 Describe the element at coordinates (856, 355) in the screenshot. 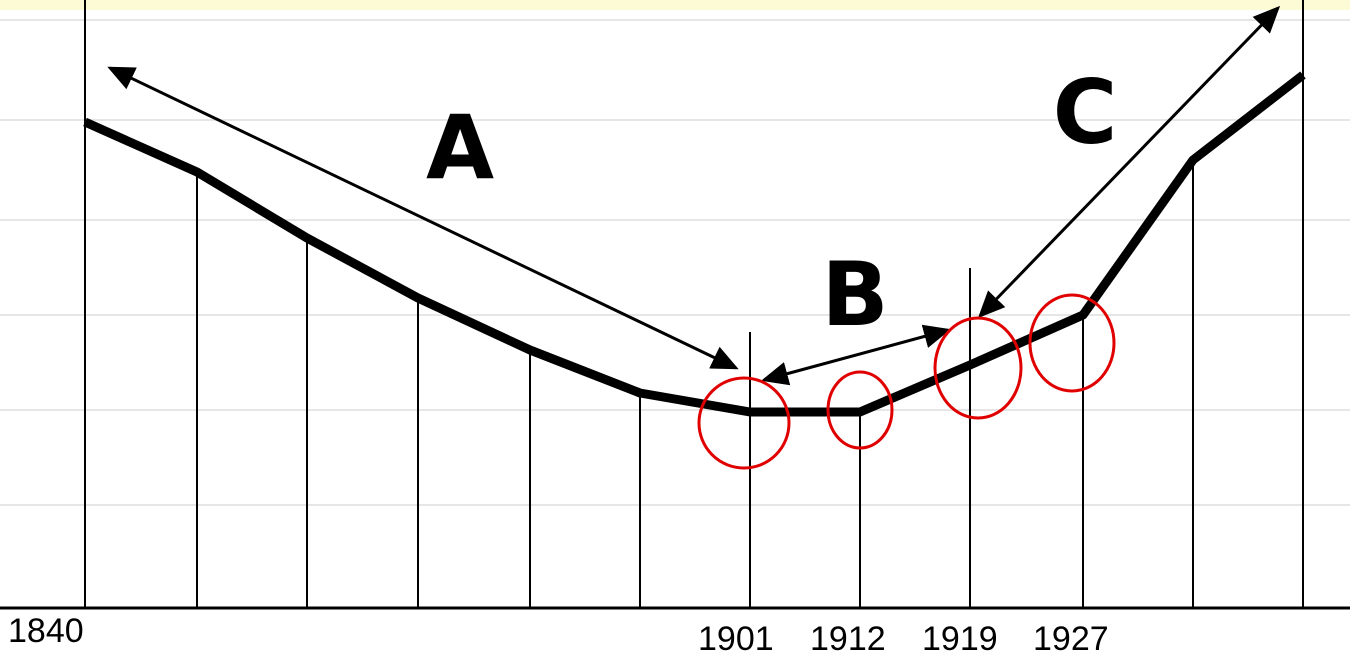

I see `arrow-b` at that location.